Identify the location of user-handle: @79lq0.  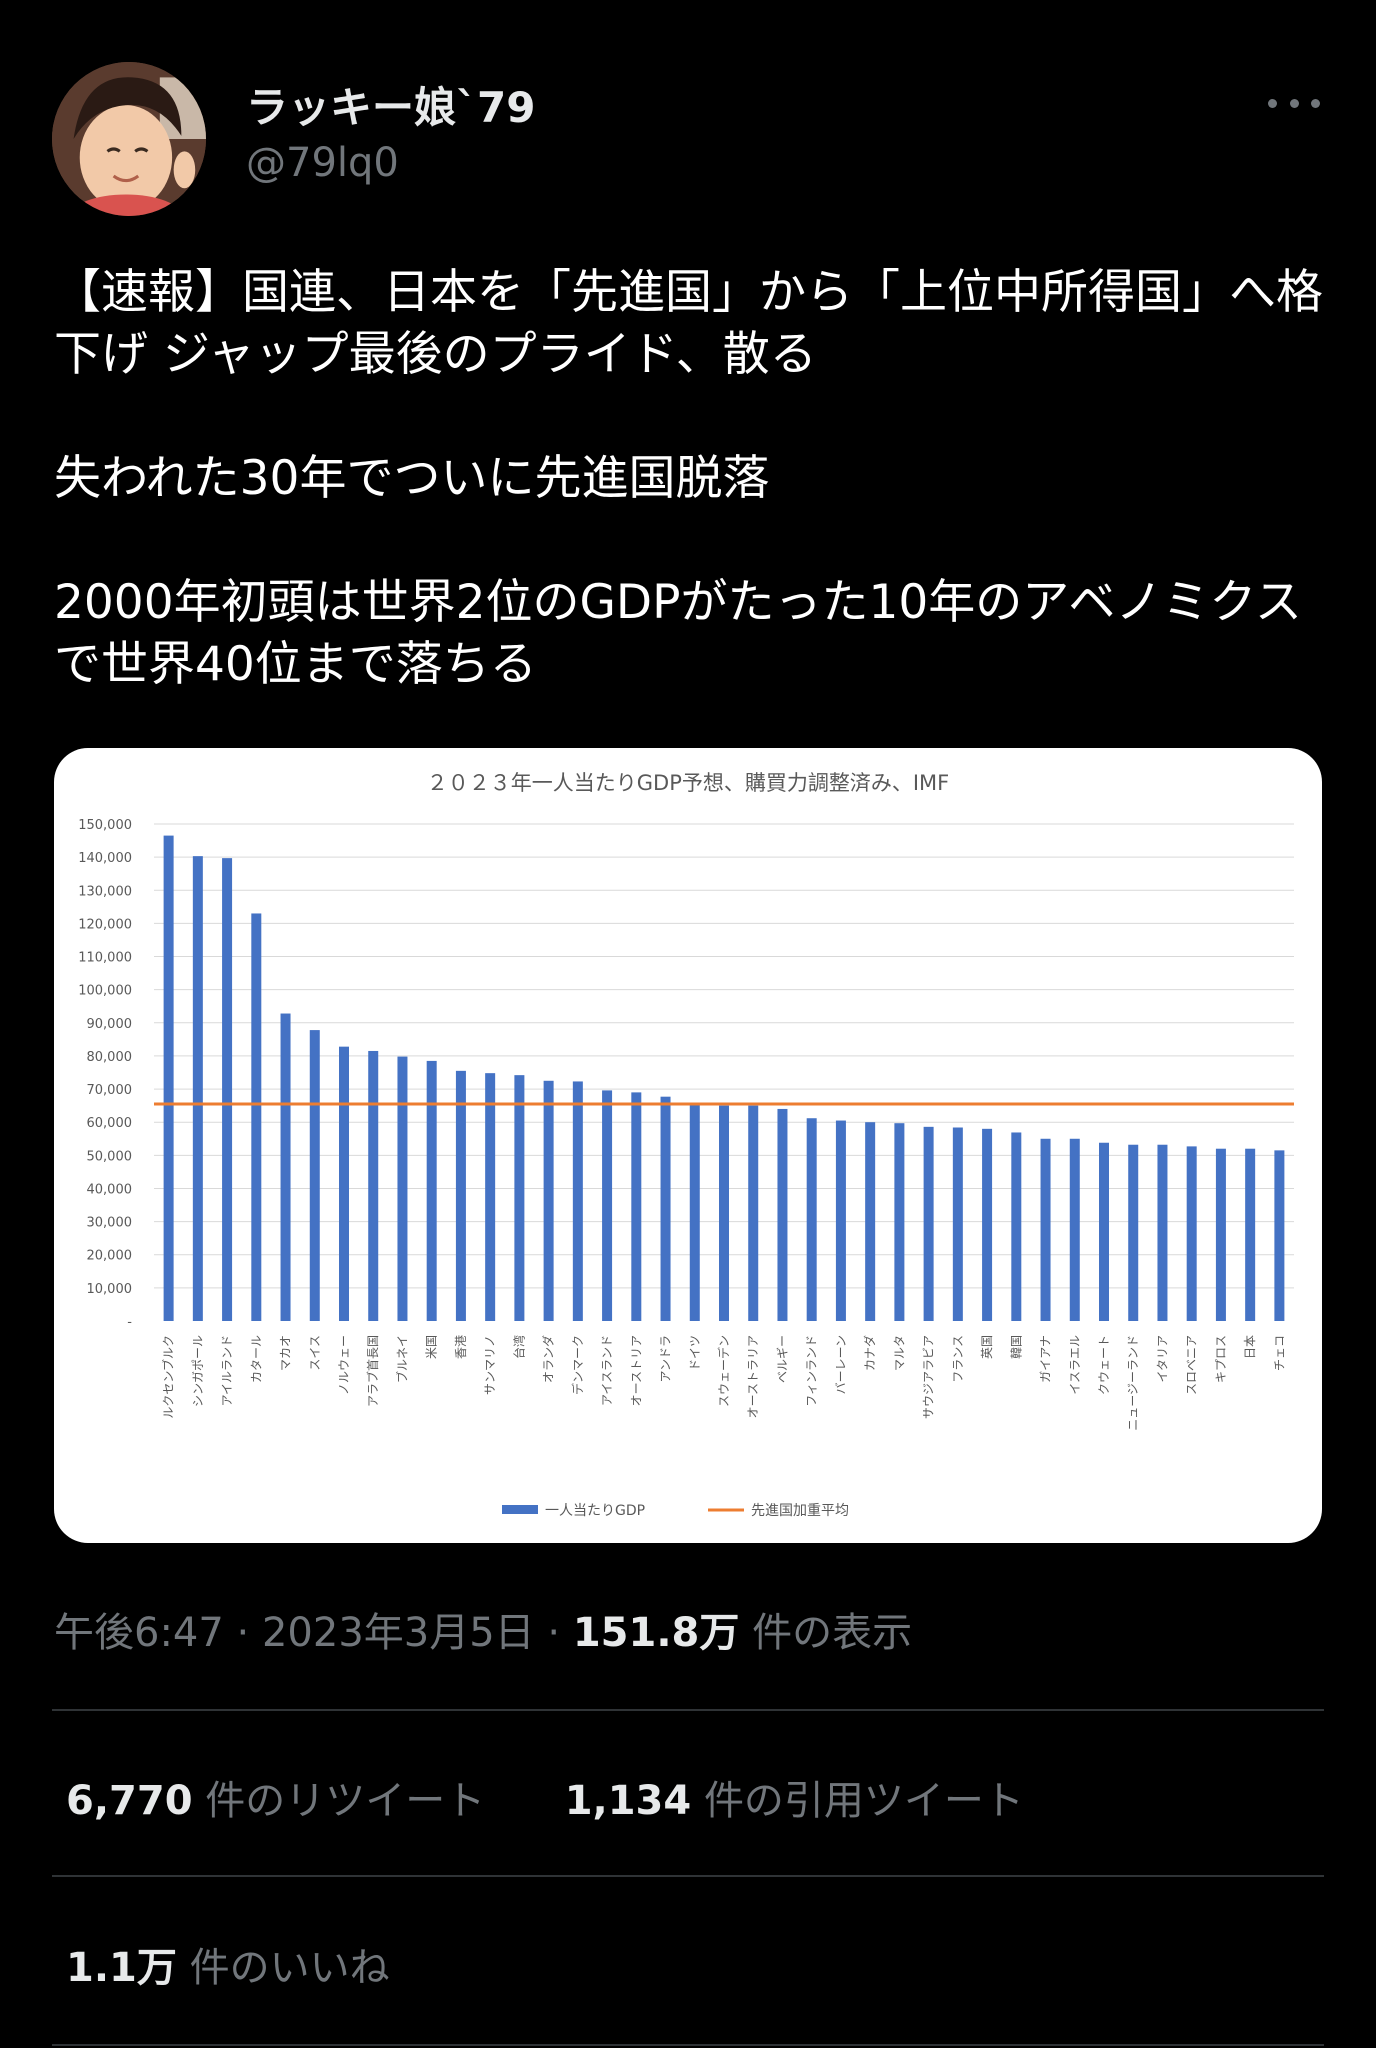
(322, 163).